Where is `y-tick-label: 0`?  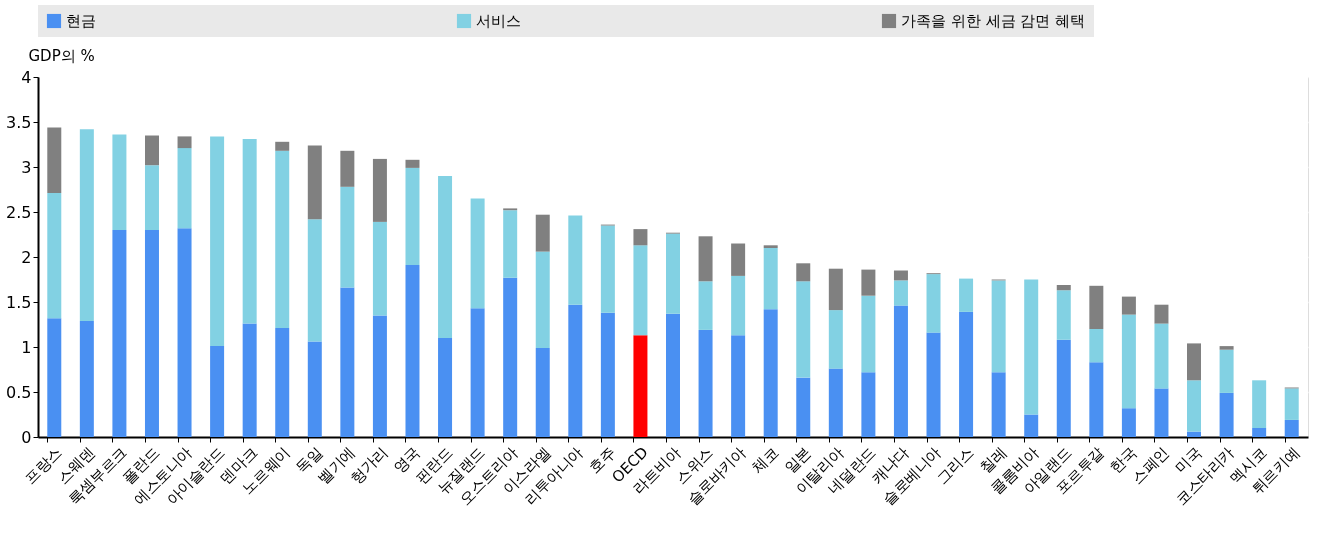
y-tick-label: 0 is located at coordinates (26, 437).